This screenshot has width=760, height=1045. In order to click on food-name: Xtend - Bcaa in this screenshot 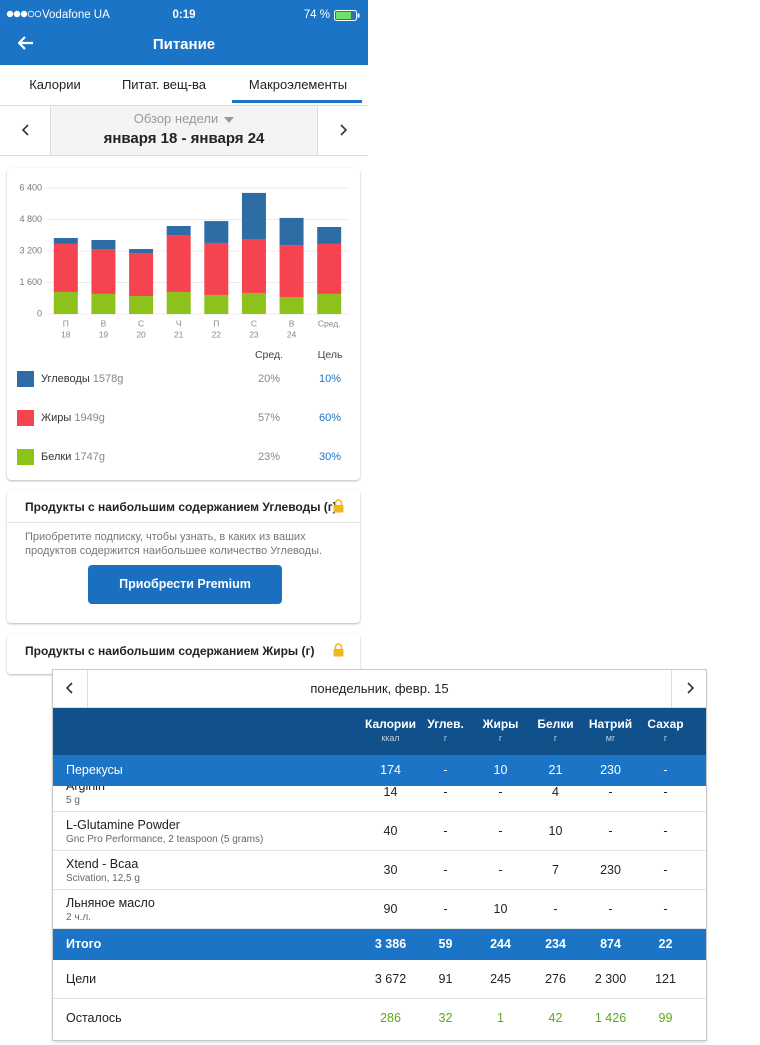, I will do `click(102, 864)`.